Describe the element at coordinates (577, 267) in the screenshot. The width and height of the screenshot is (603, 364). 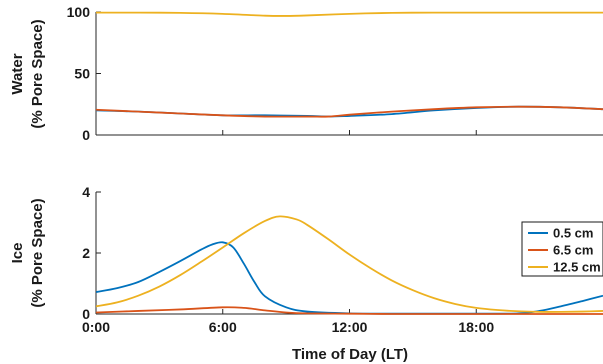
I see `legend-label-s3: 12.5 cm` at that location.